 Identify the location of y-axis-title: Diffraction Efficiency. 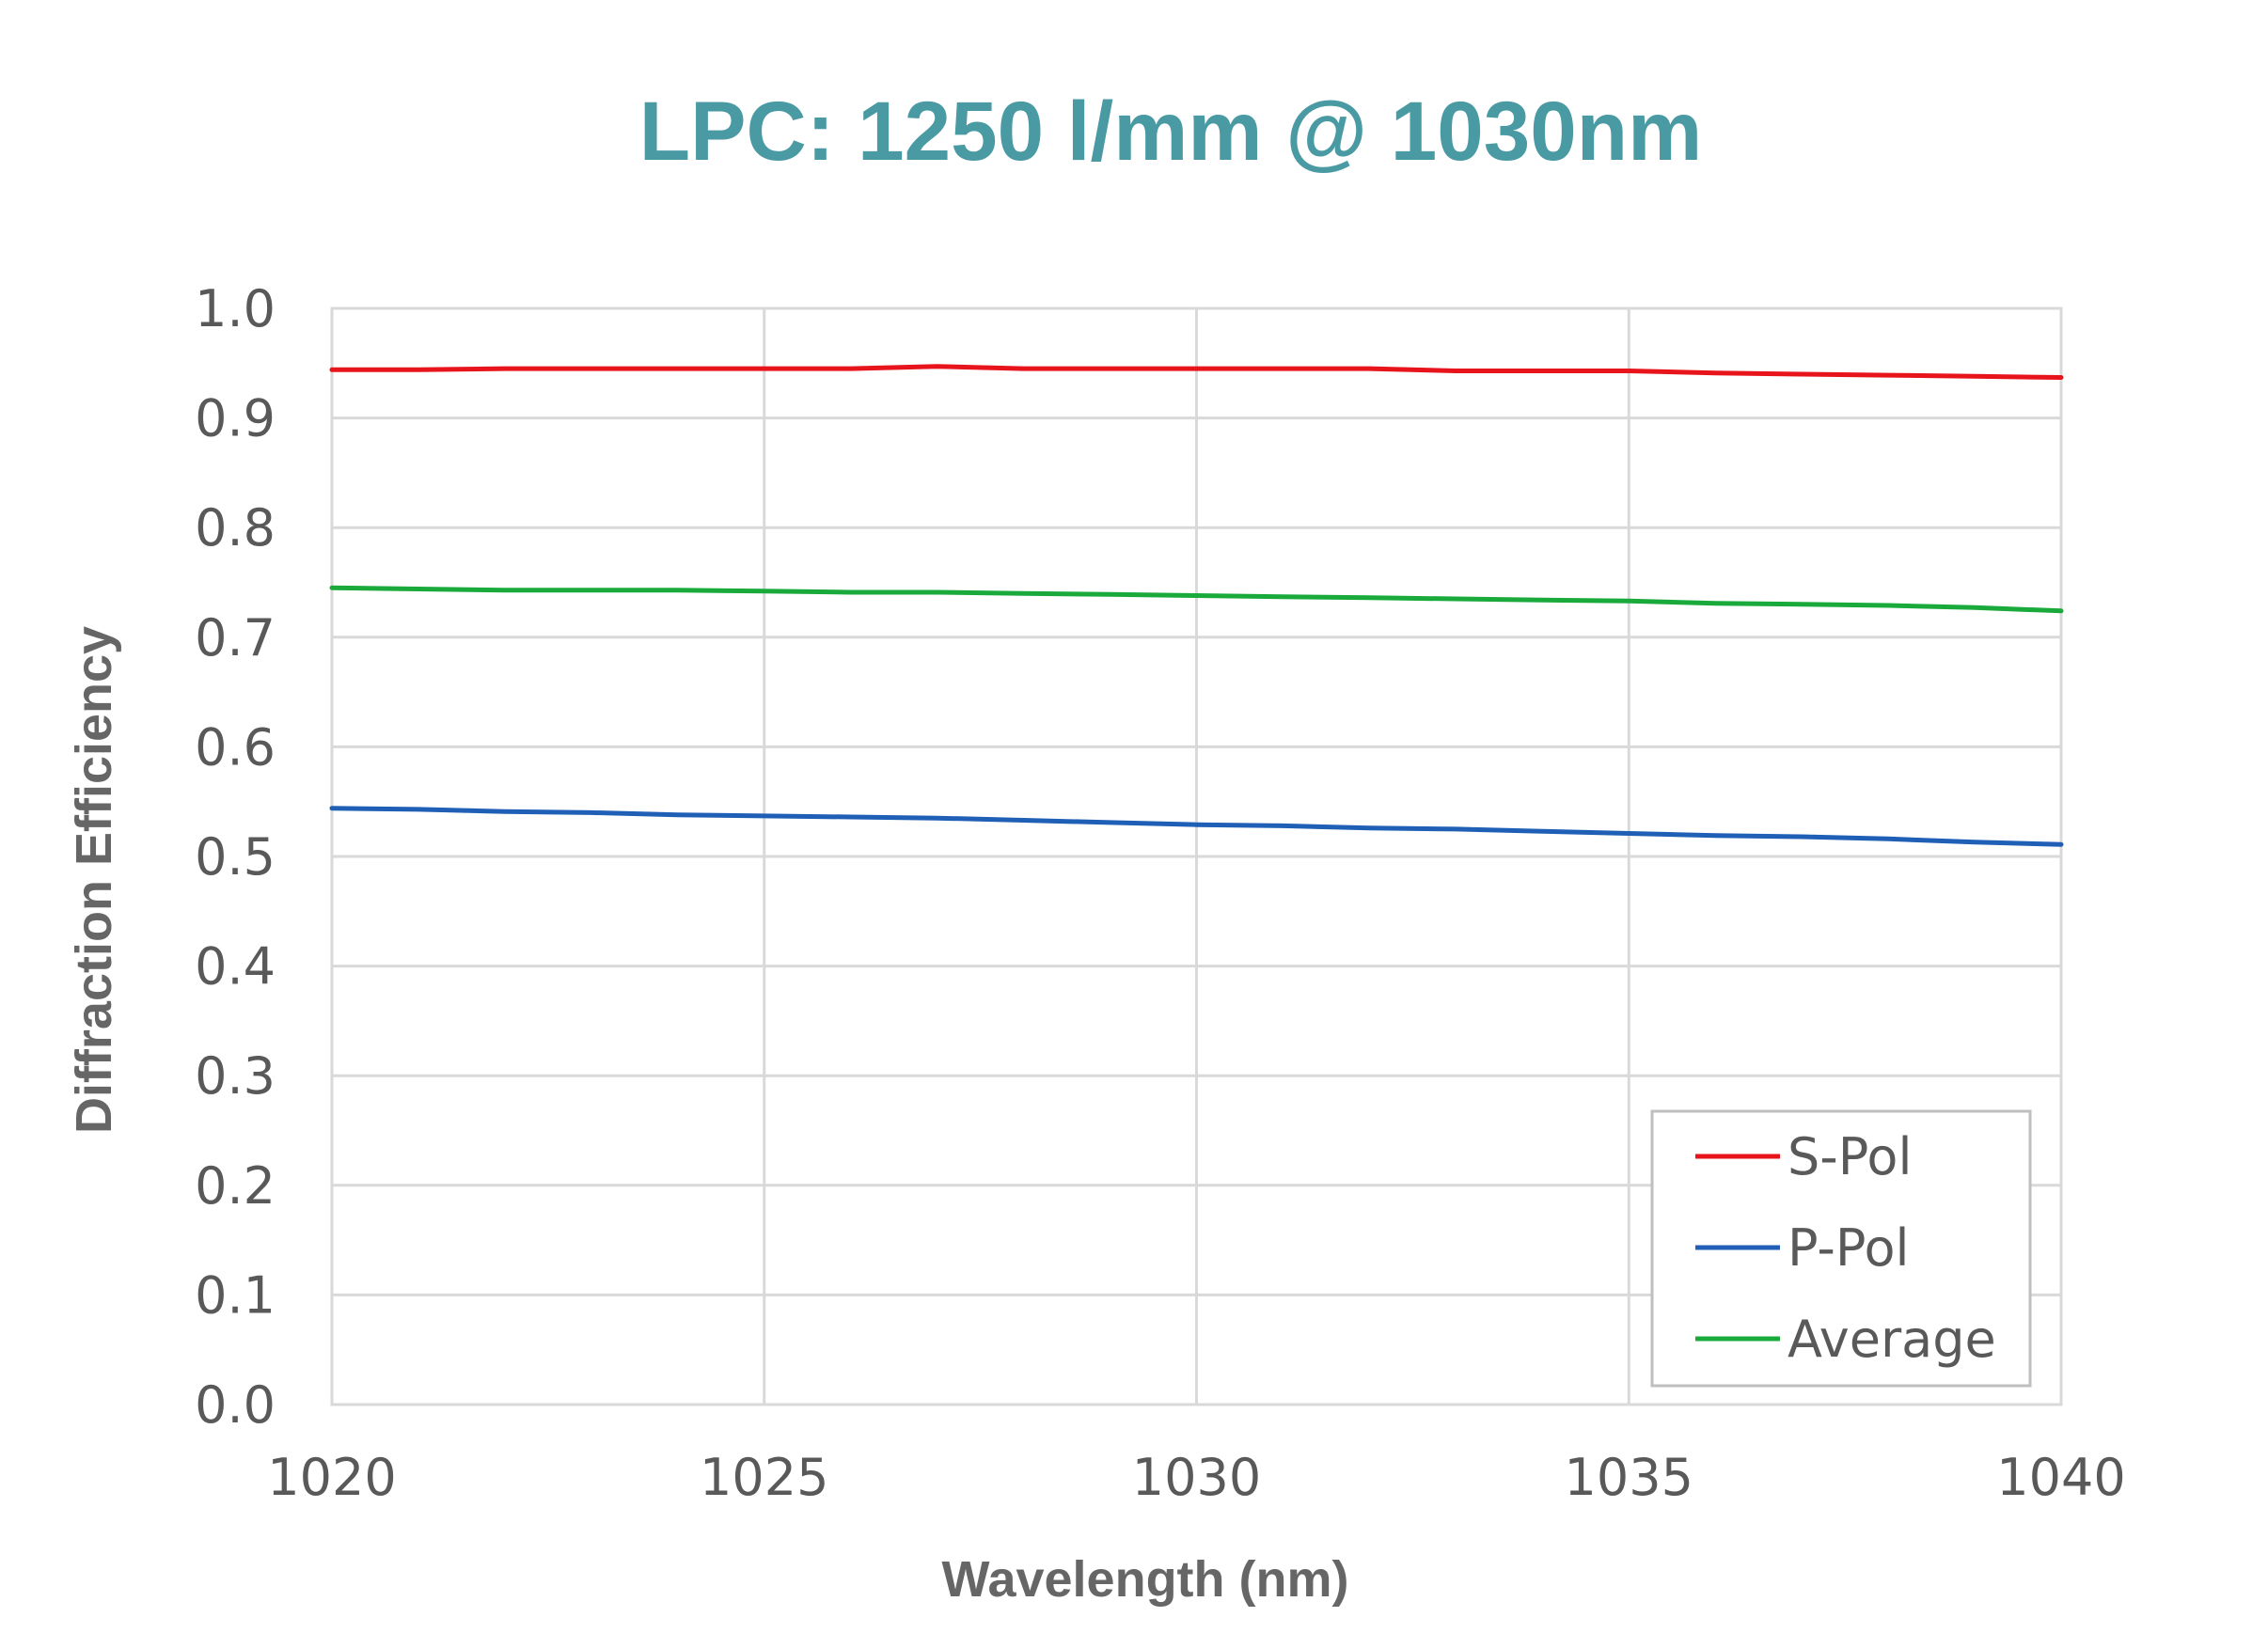
(94, 880).